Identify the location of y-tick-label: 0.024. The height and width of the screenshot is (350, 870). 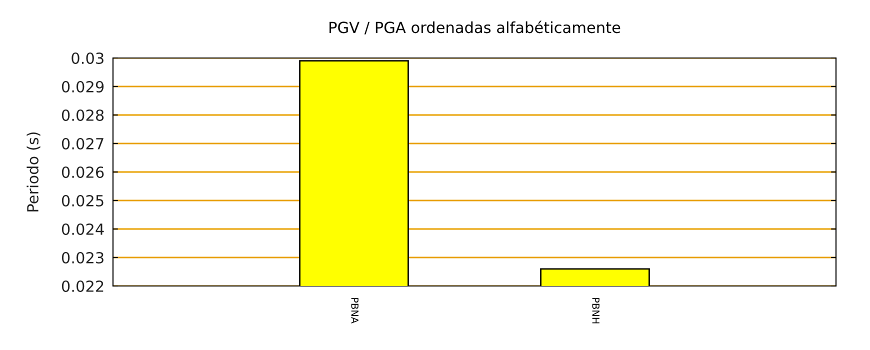
(83, 229).